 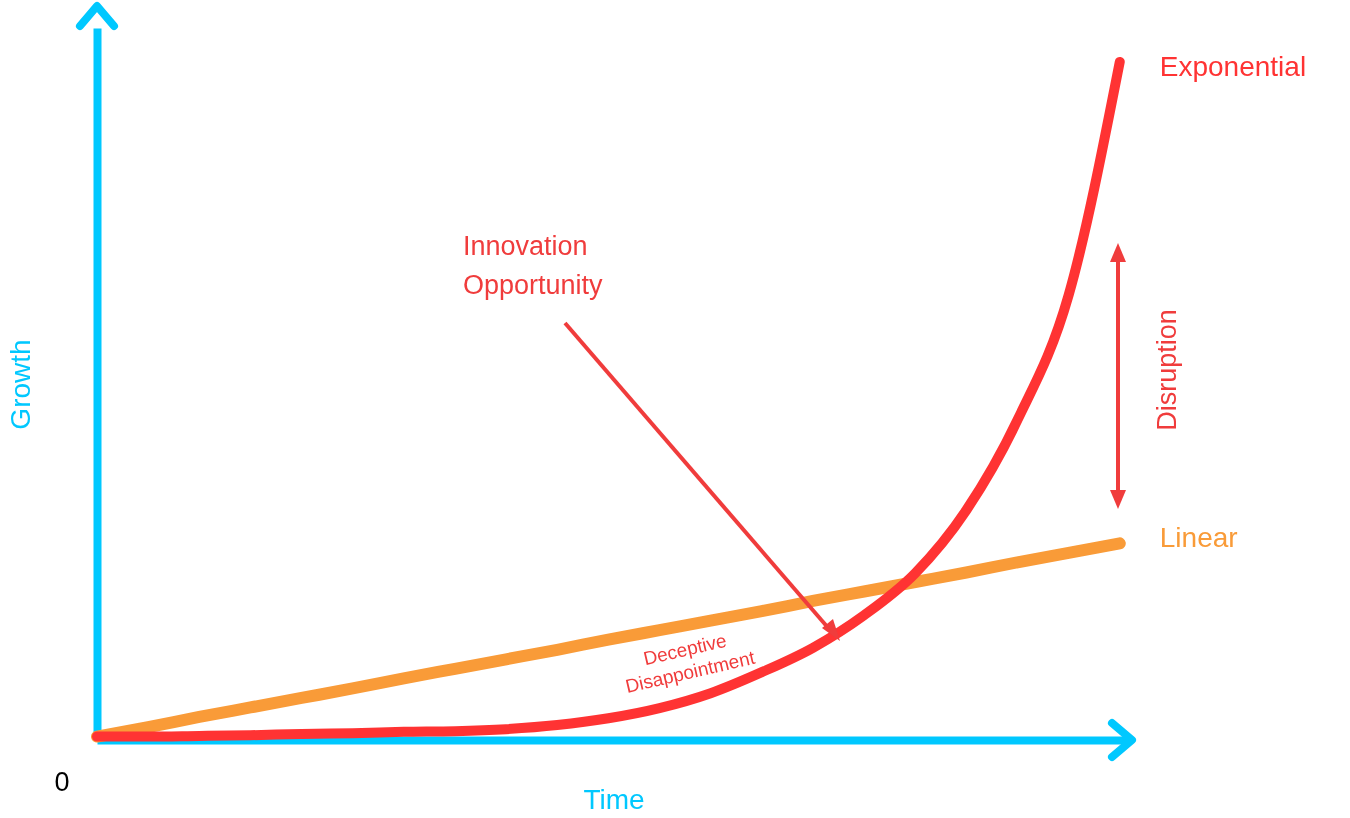 I want to click on y-axis-title: Growth, so click(x=20, y=384).